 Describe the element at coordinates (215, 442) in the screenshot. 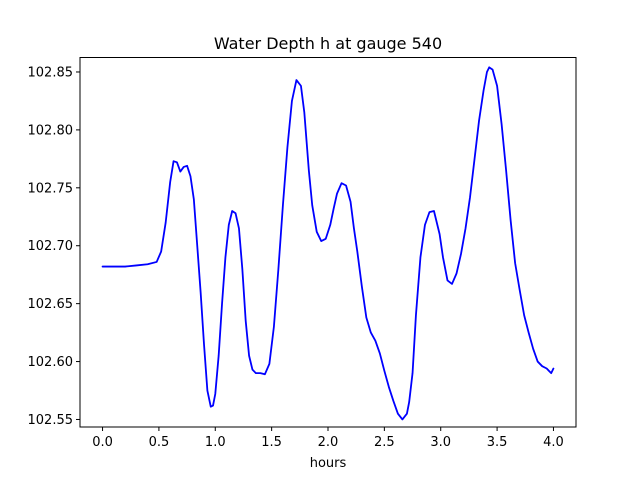

I see `x-tick-label: 1.0` at that location.